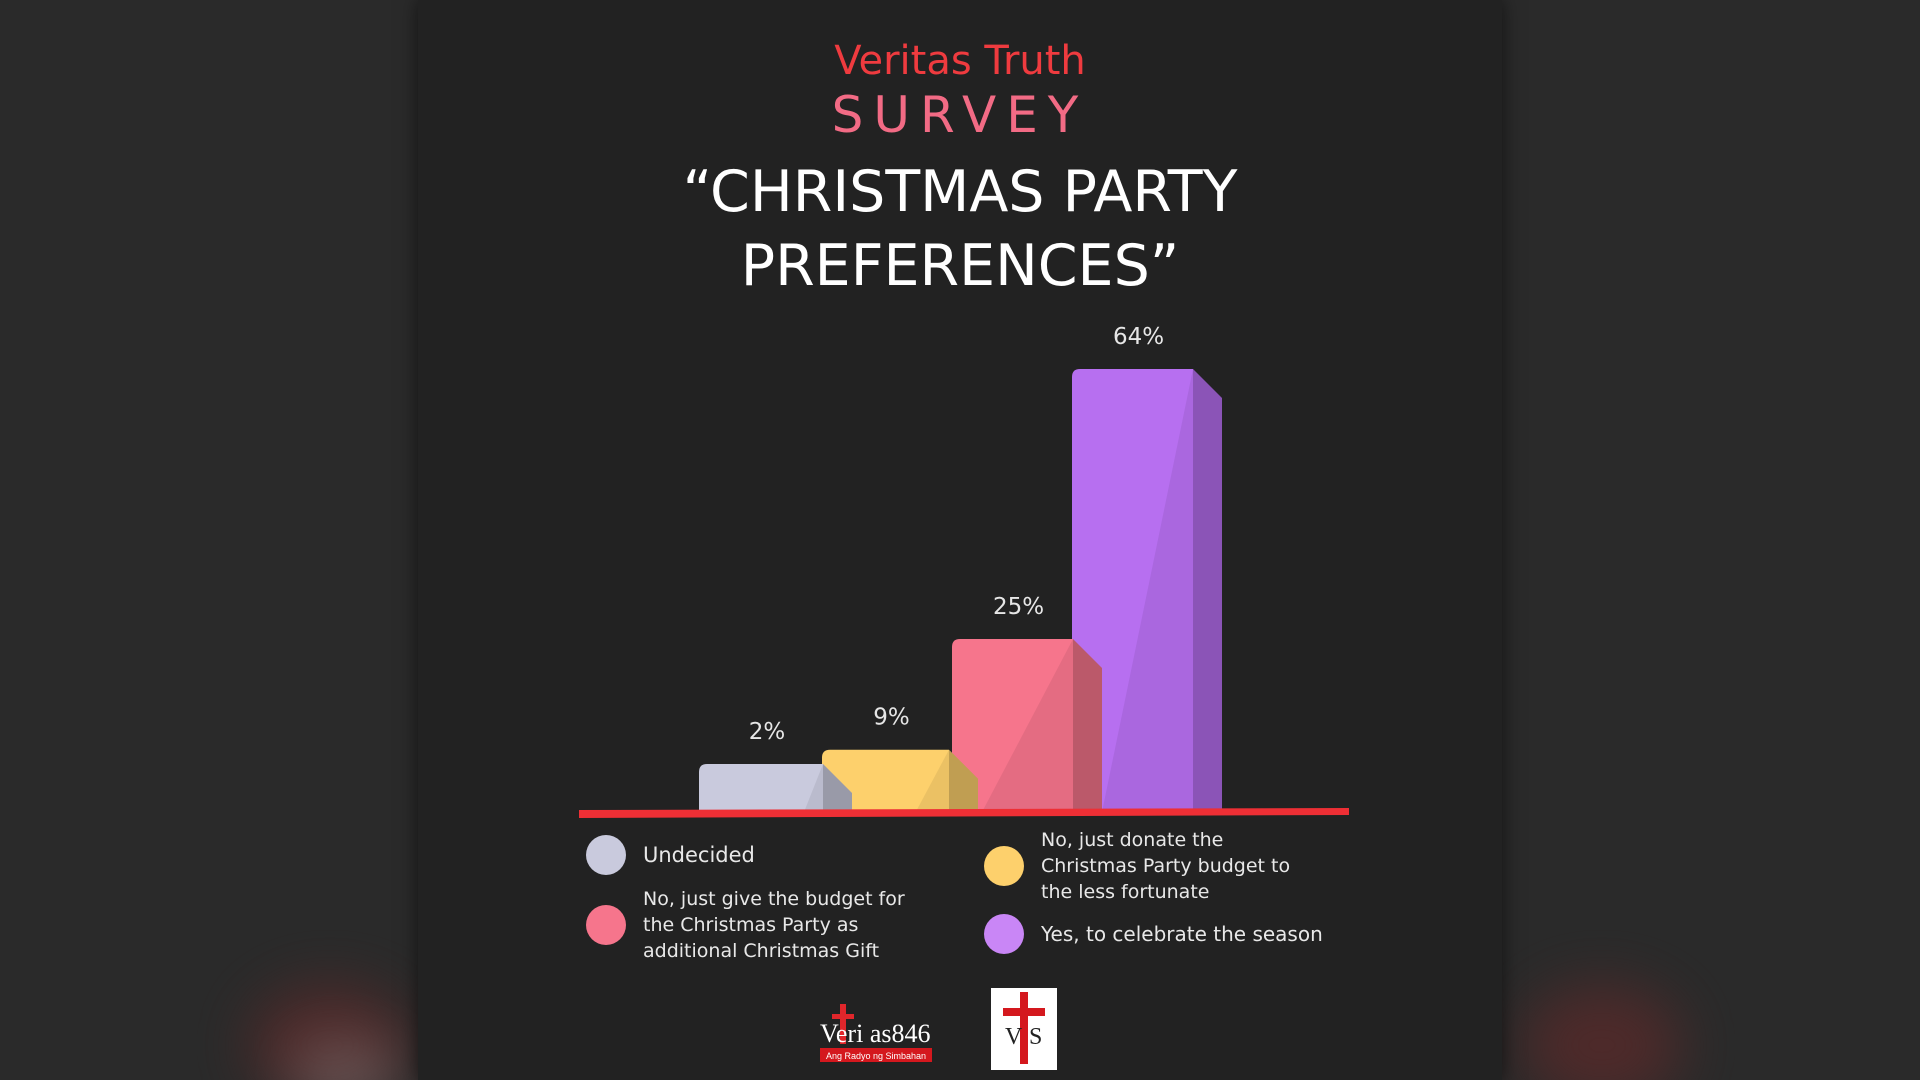 The image size is (1920, 1080). Describe the element at coordinates (1035, 1037) in the screenshot. I see `vts-letter-s: S` at that location.